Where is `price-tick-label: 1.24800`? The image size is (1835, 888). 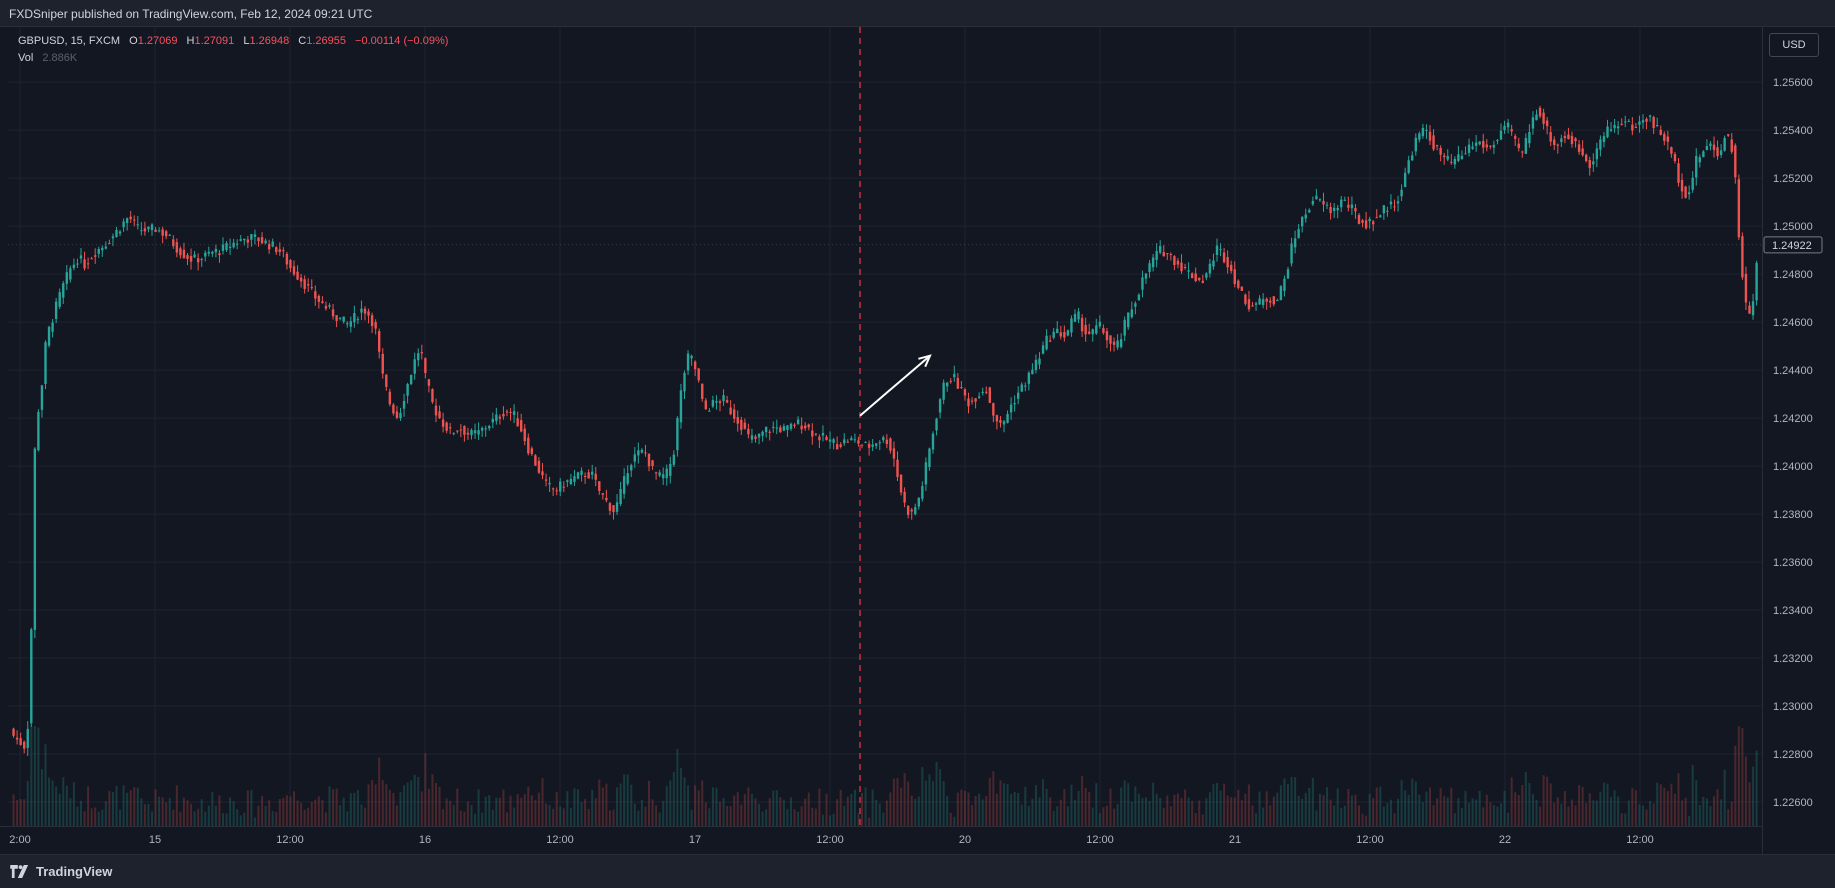 price-tick-label: 1.24800 is located at coordinates (1793, 275).